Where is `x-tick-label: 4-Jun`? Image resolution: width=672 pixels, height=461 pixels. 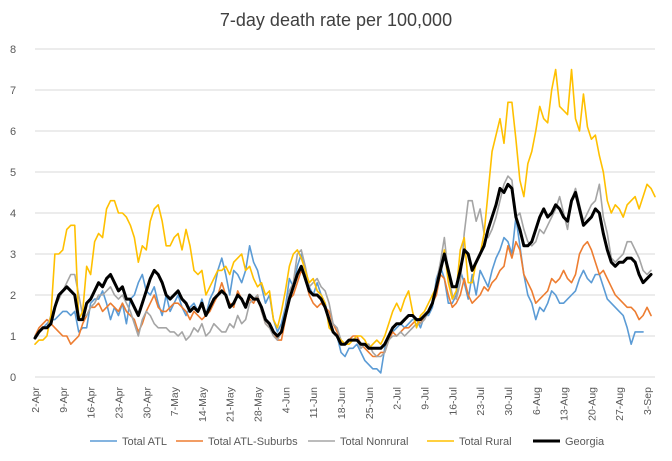
x-tick-label: 4-Jun is located at coordinates (286, 400).